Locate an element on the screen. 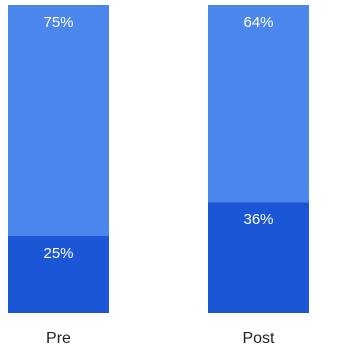 Image resolution: width=337 pixels, height=347 pixels. data-label-post-1: 64% is located at coordinates (258, 22).